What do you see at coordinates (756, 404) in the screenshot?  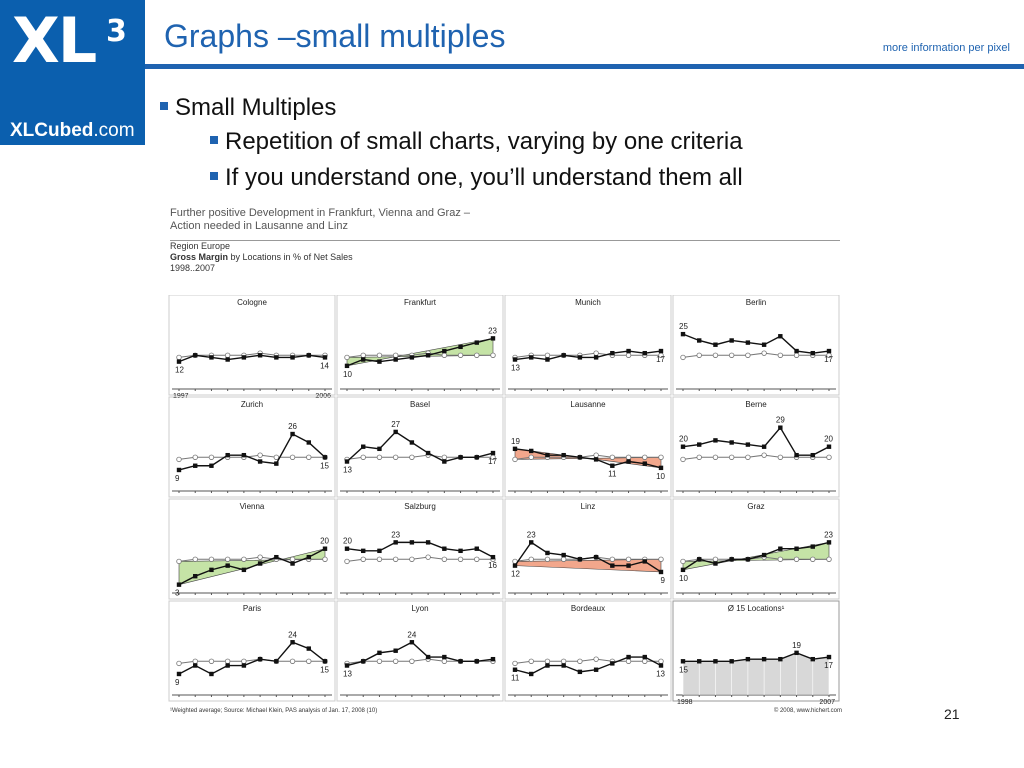 I see `panel-title: Berne` at bounding box center [756, 404].